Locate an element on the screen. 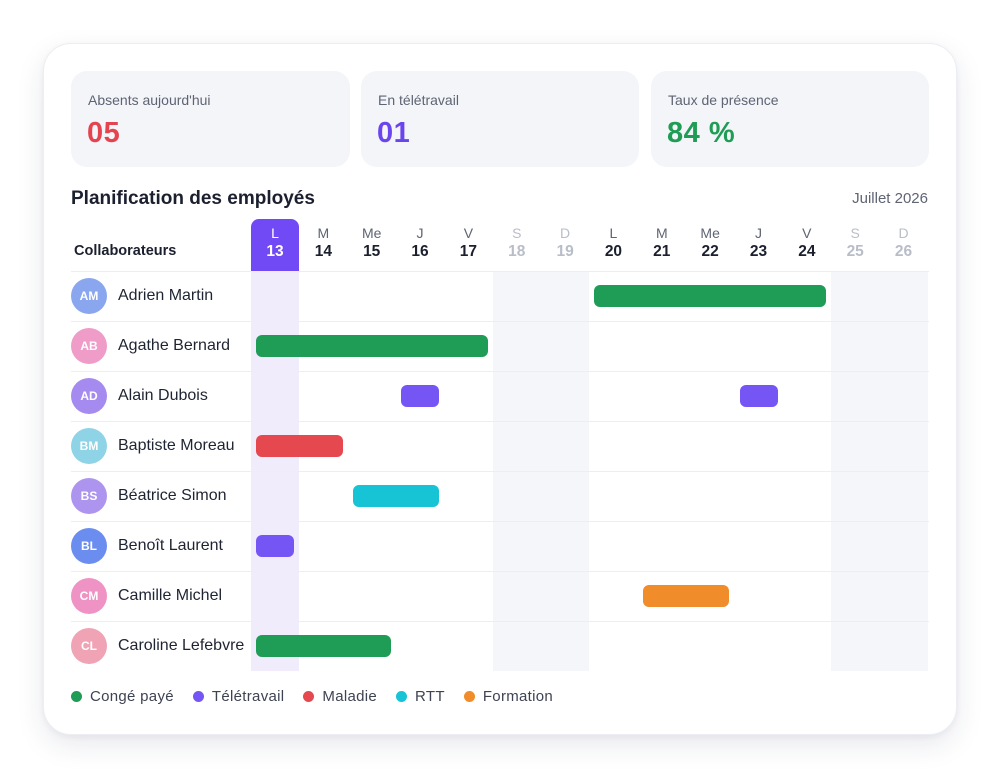  employee-name: Agathe Bernard is located at coordinates (174, 345).